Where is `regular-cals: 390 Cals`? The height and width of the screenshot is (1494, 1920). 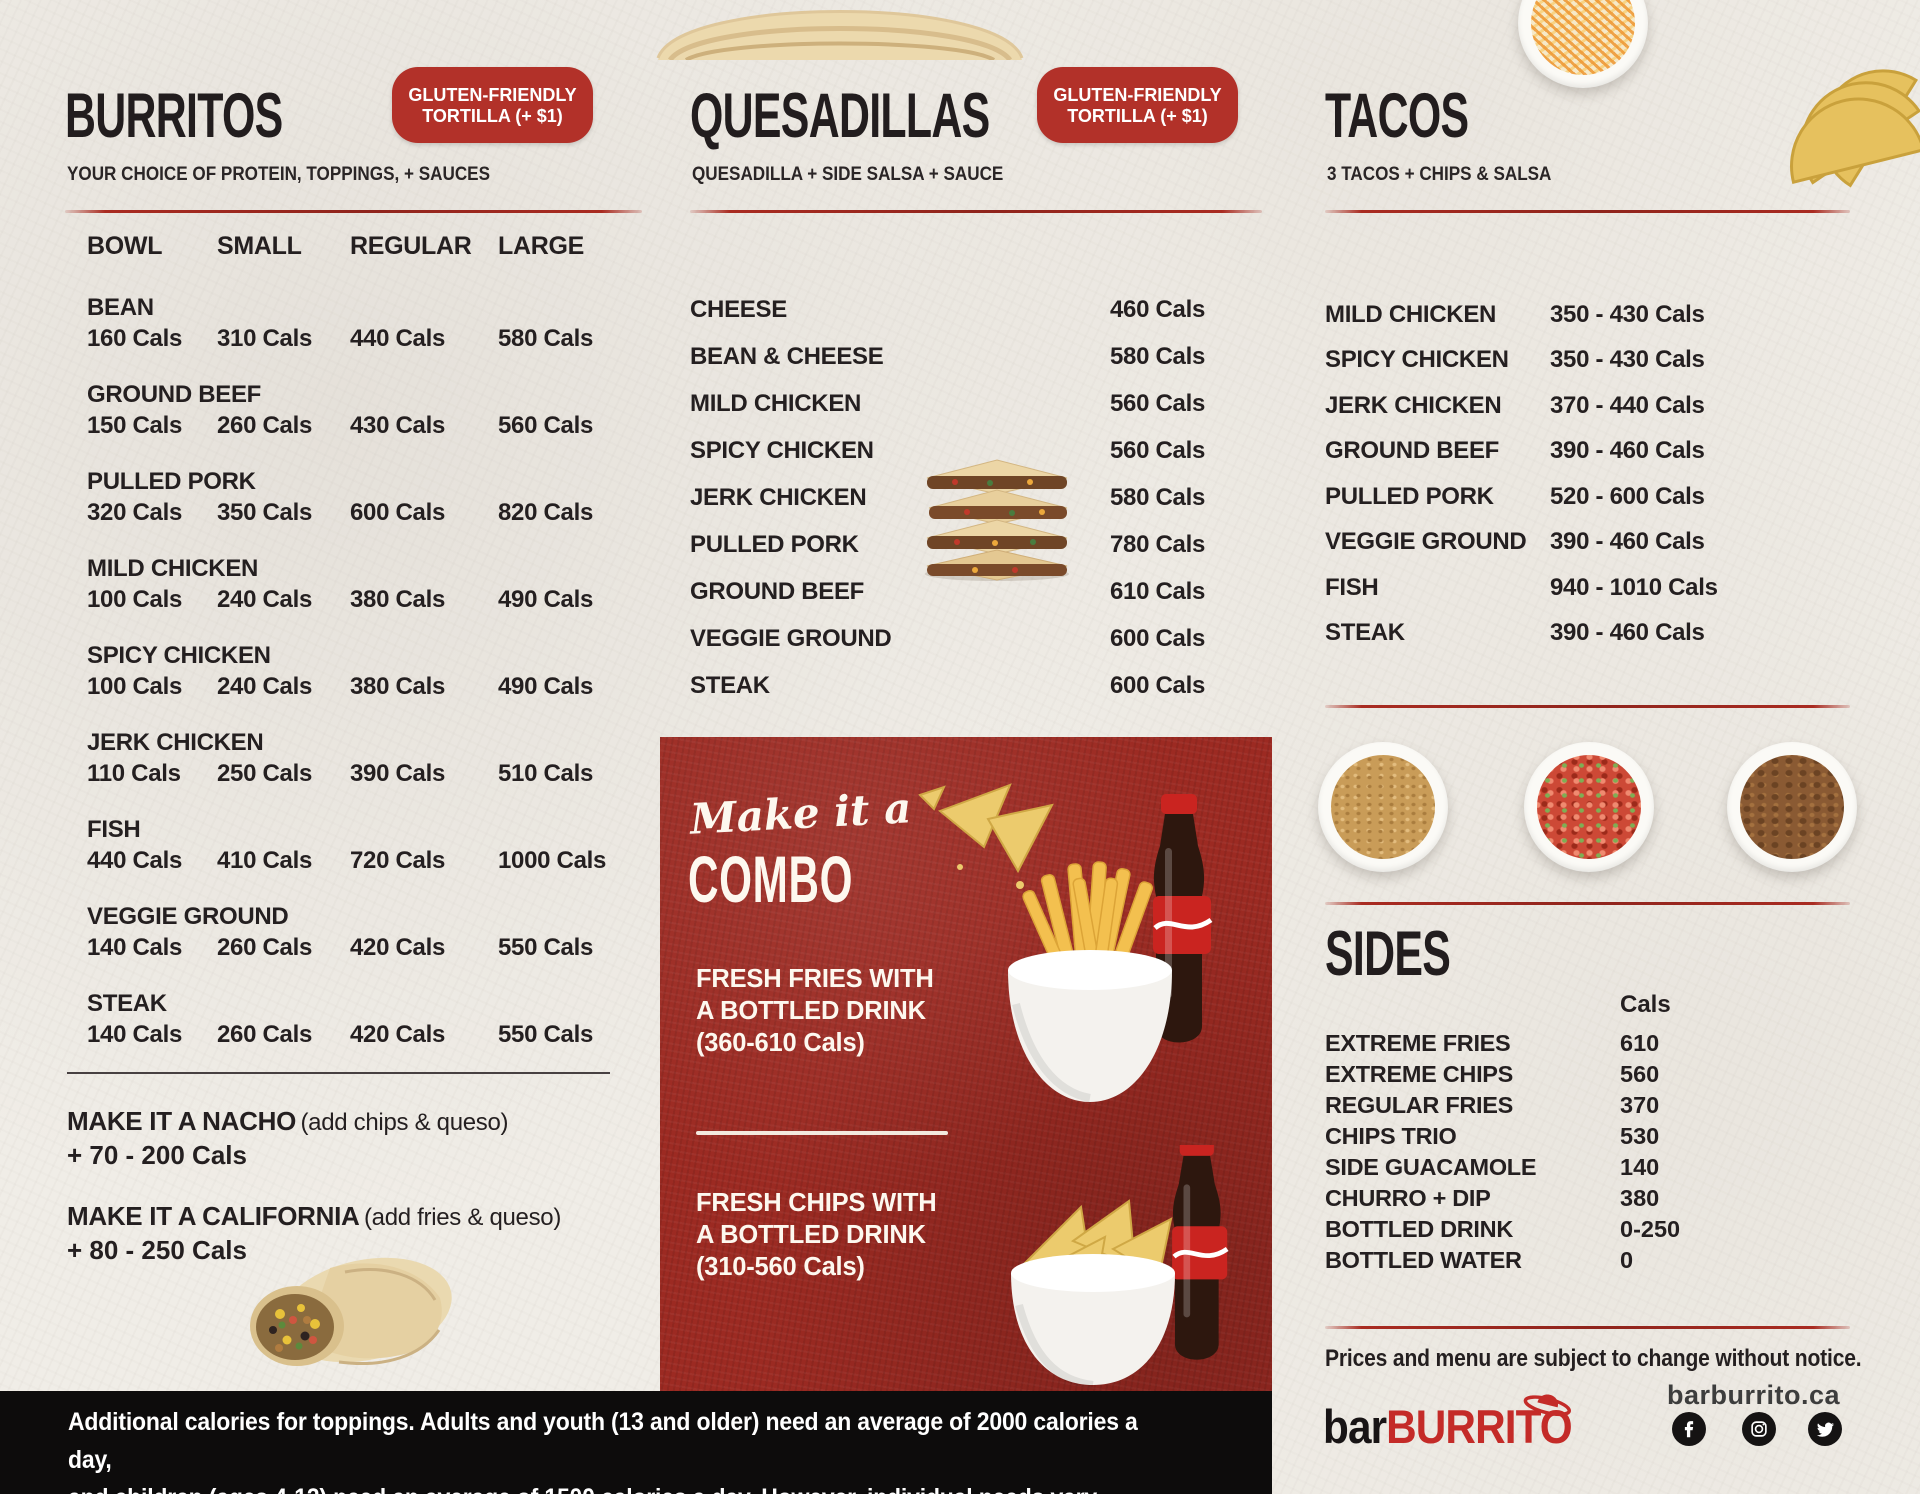
regular-cals: 390 Cals is located at coordinates (398, 773).